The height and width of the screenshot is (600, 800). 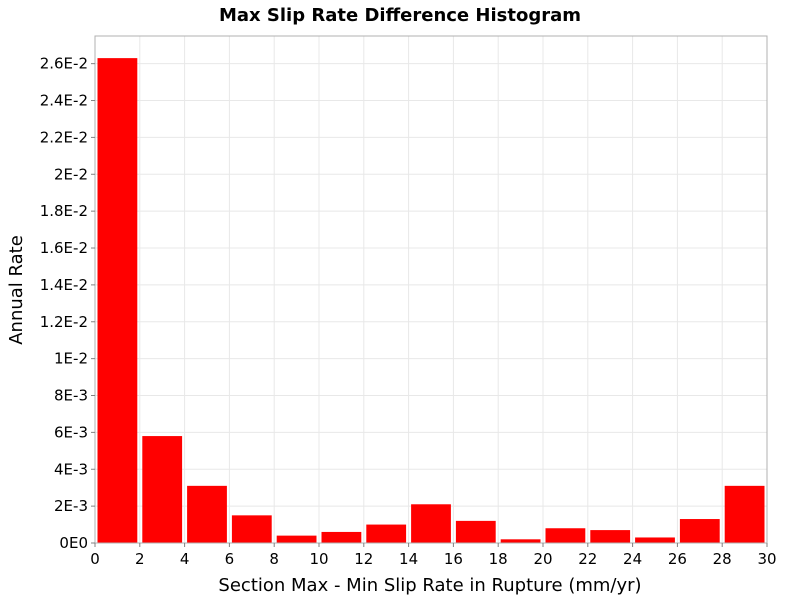 What do you see at coordinates (64, 248) in the screenshot?
I see `y-tick-label: 1.6E-2` at bounding box center [64, 248].